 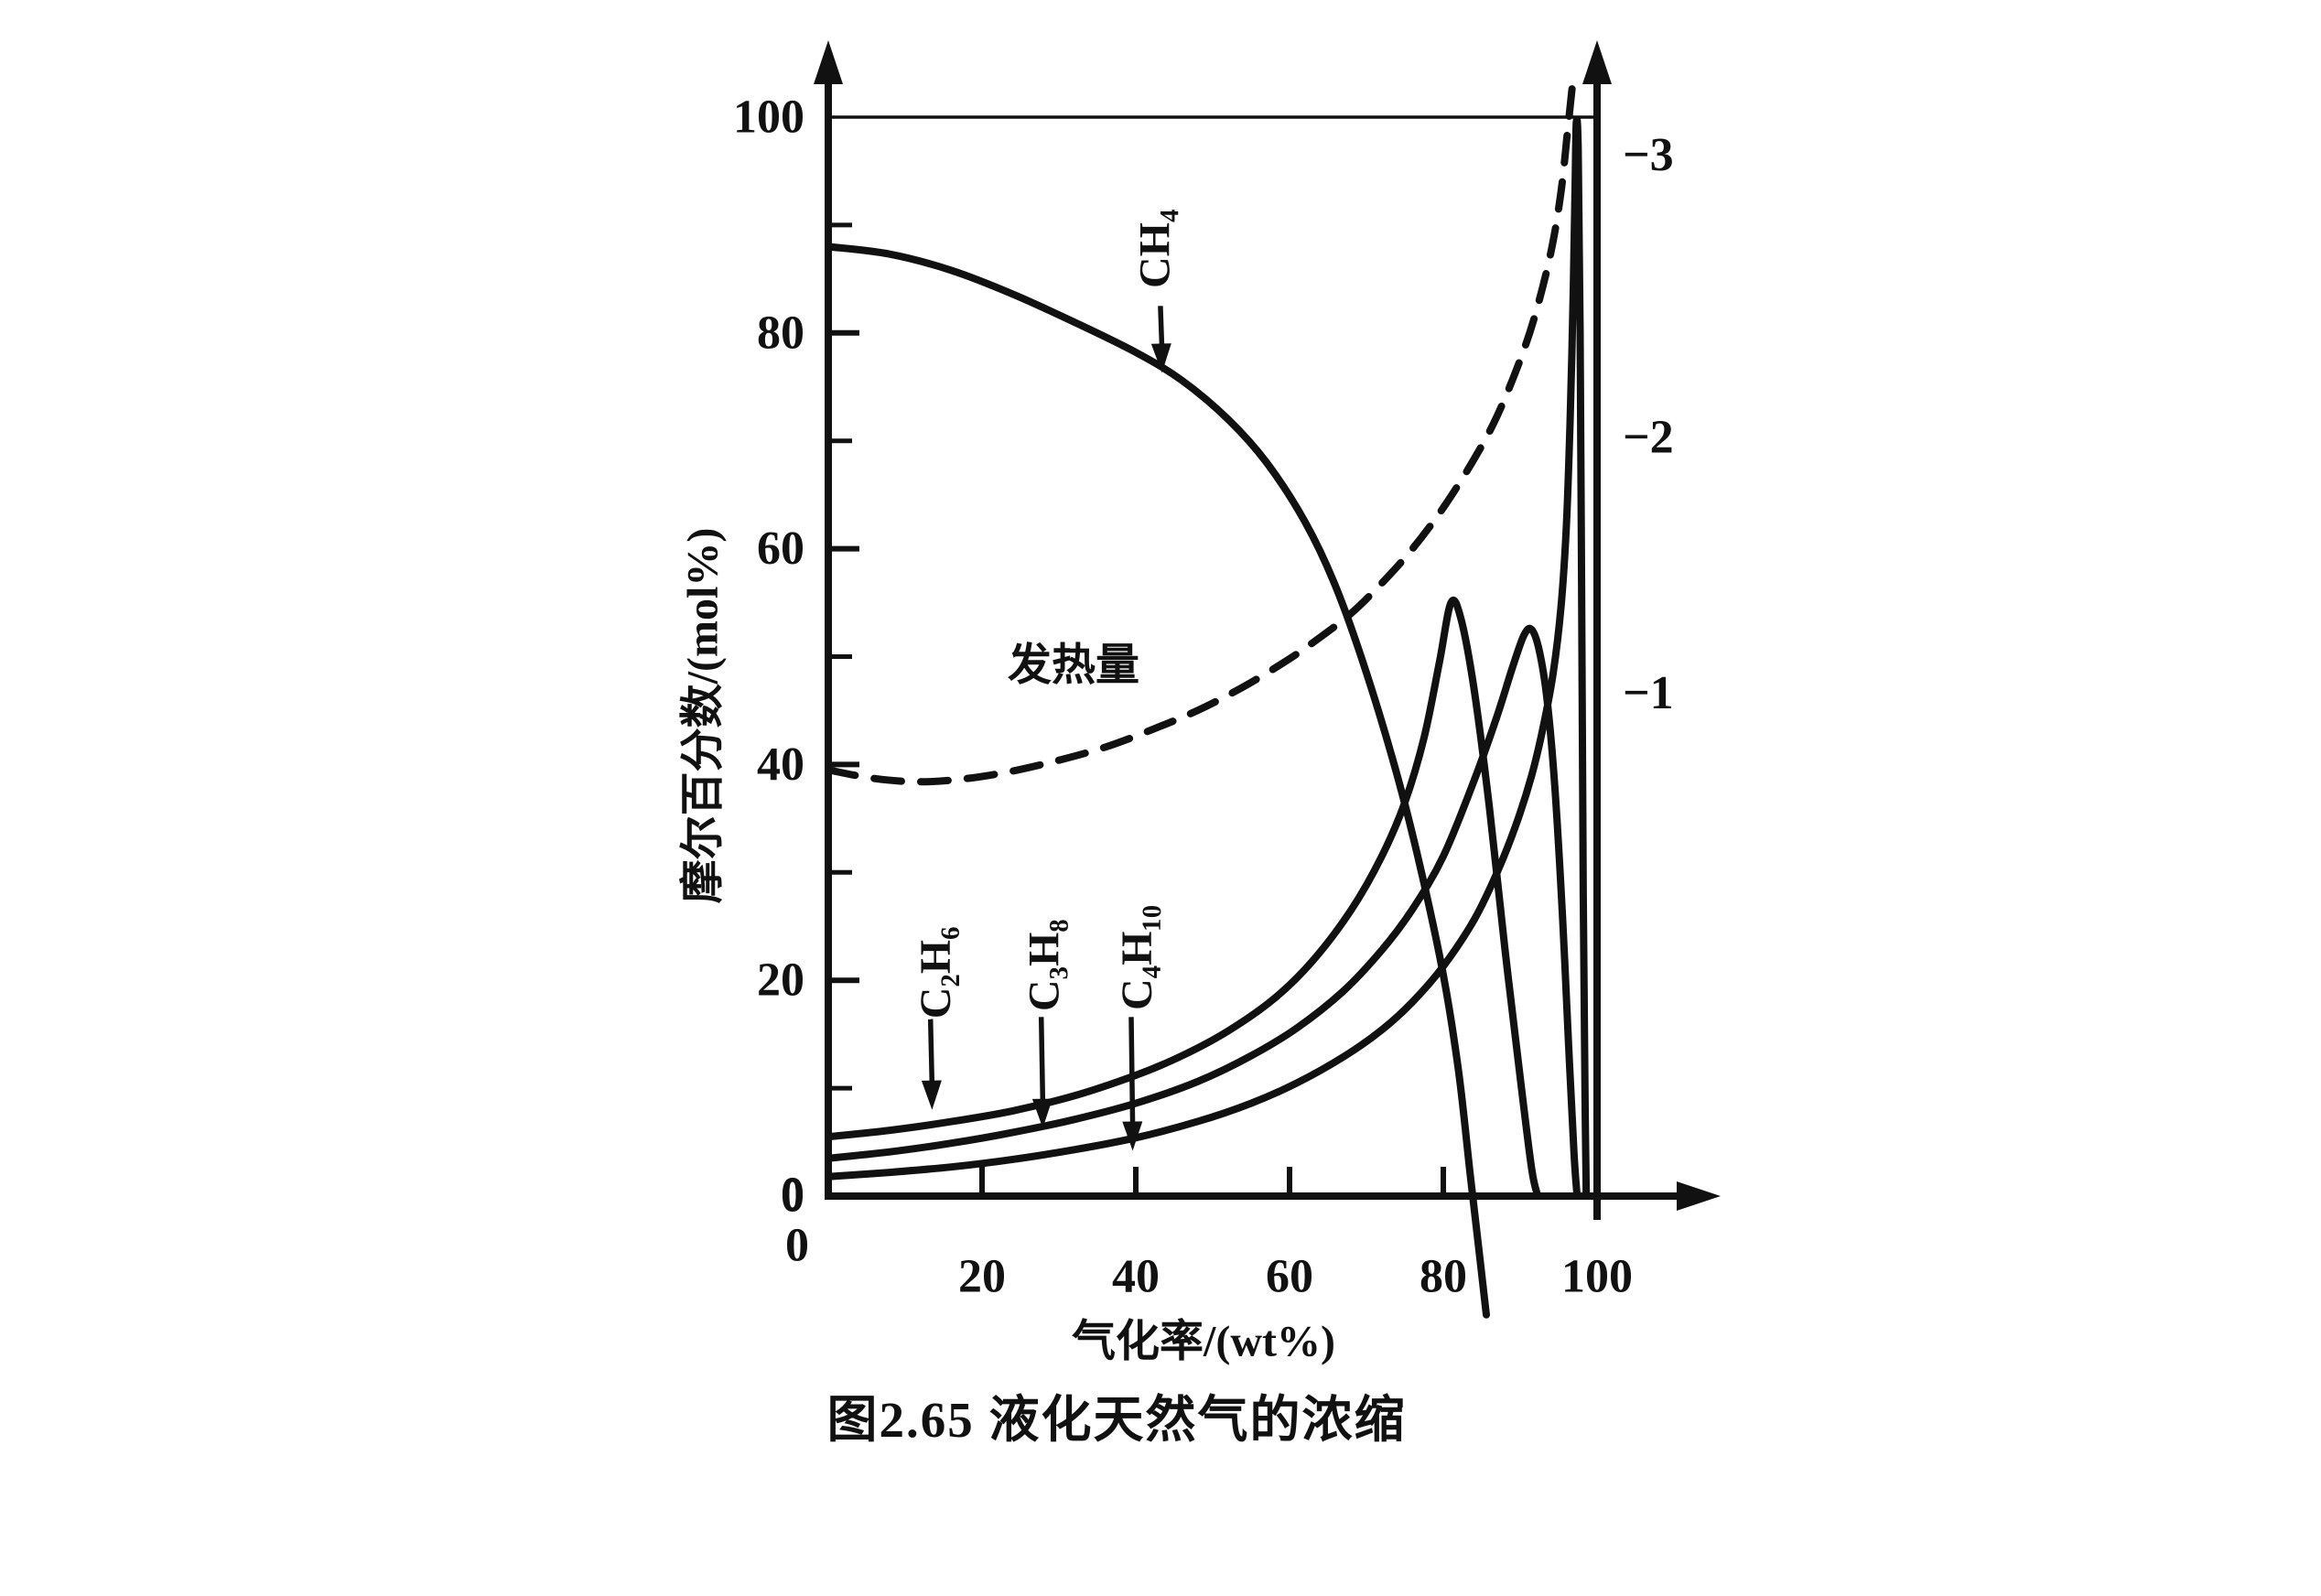 I want to click on x-tick-label: 0, so click(x=797, y=1246).